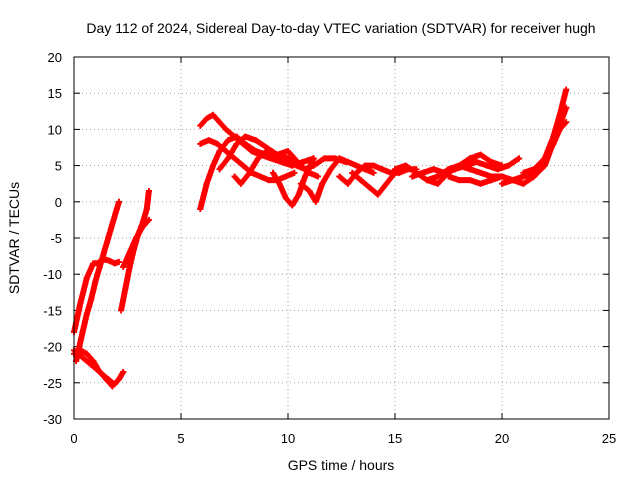 This screenshot has height=480, width=640. Describe the element at coordinates (14, 238) in the screenshot. I see `y-axis-label: SDTVAR / TECUs` at that location.